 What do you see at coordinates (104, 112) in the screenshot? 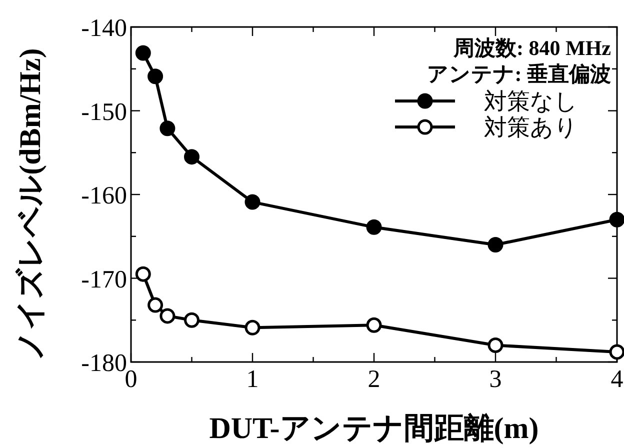
I see `y-tick-label: -150` at bounding box center [104, 112].